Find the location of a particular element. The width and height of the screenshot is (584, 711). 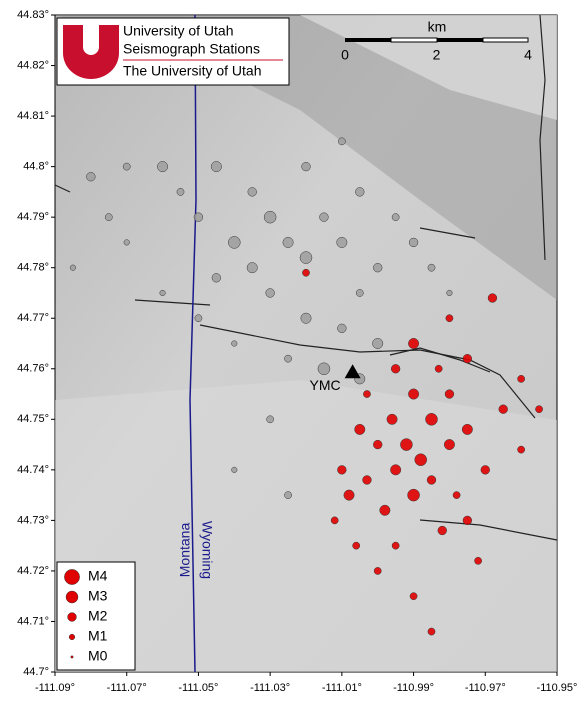

legend: M4 M3 M2 M1 M0 is located at coordinates (86, 616).